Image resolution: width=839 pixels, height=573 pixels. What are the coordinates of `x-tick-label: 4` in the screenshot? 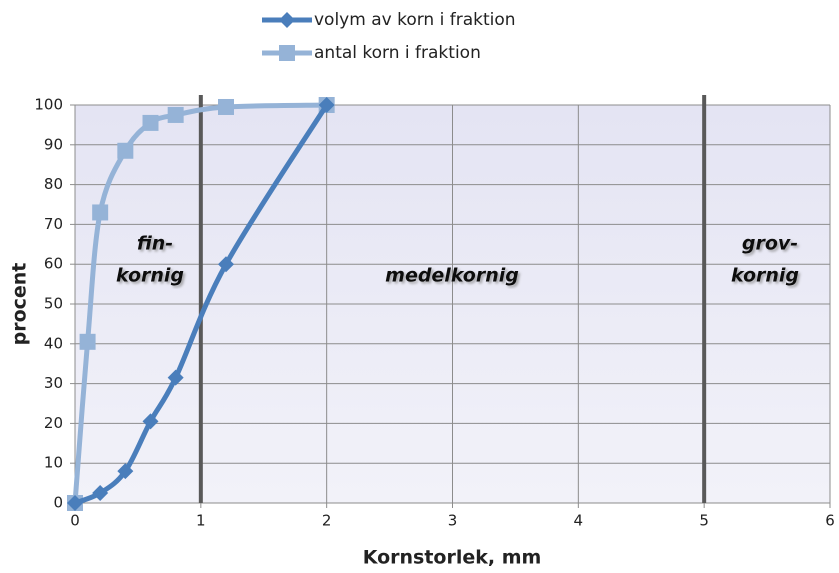 It's located at (579, 521).